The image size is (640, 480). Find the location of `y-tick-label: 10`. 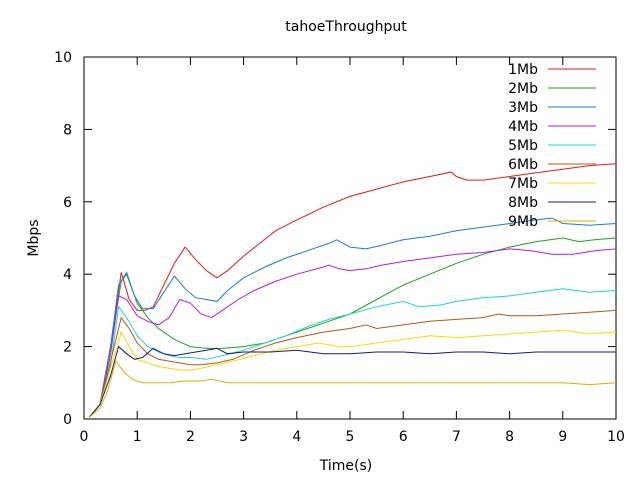

y-tick-label: 10 is located at coordinates (63, 58).